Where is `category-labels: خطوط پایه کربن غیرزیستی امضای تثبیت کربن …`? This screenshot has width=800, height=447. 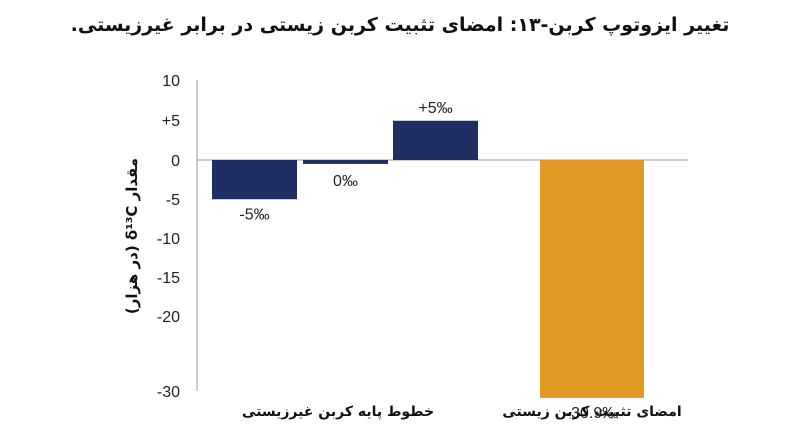
category-labels: خطوط پایه کربن غیرزیستی امضای تثبیت کربن … is located at coordinates (462, 412).